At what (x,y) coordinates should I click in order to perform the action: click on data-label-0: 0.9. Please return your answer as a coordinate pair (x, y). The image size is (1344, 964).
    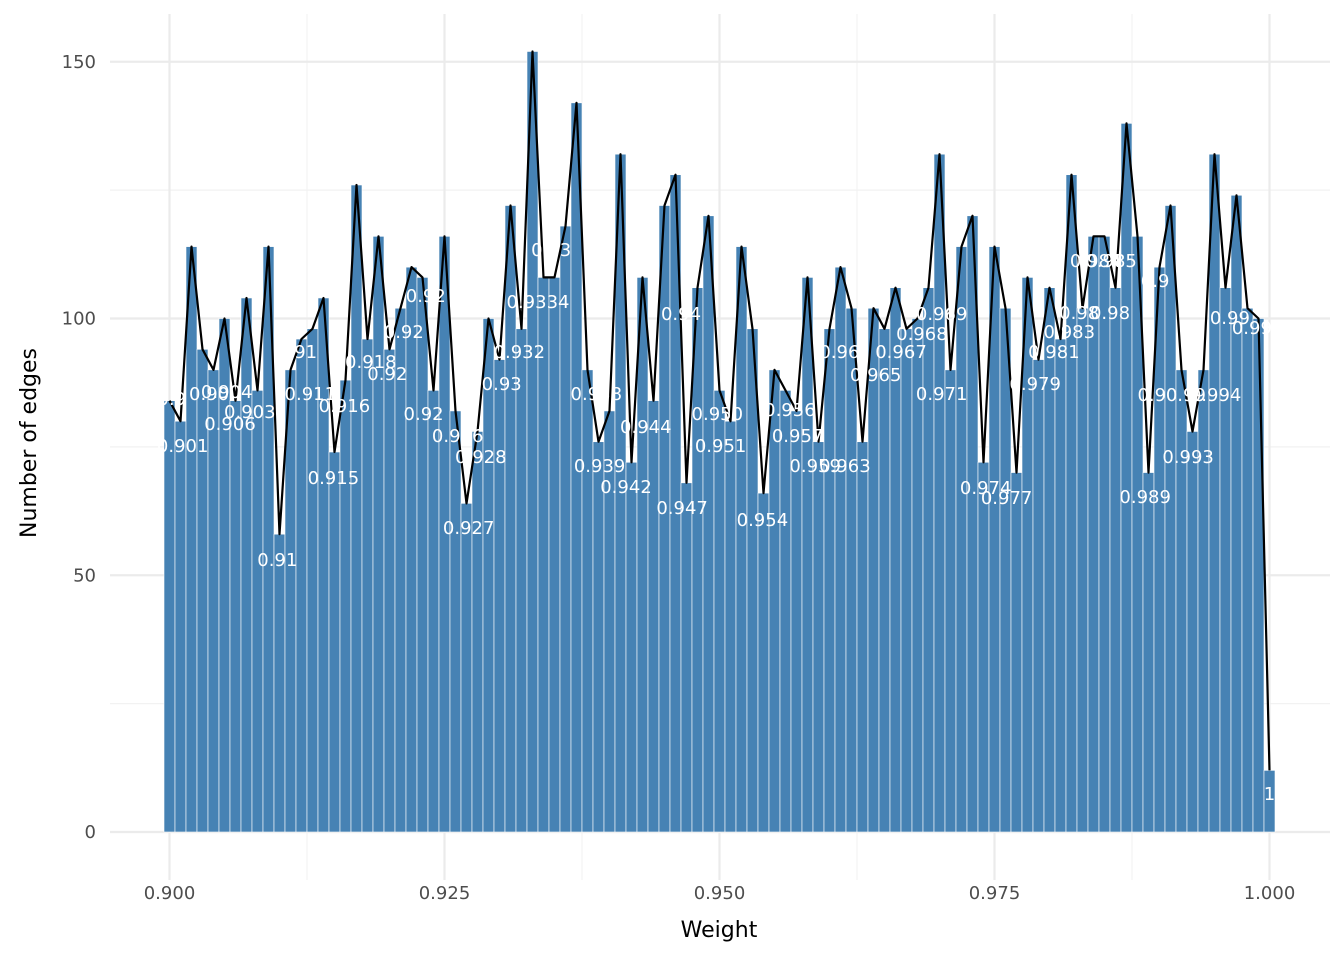
    Looking at the image, I should click on (171, 399).